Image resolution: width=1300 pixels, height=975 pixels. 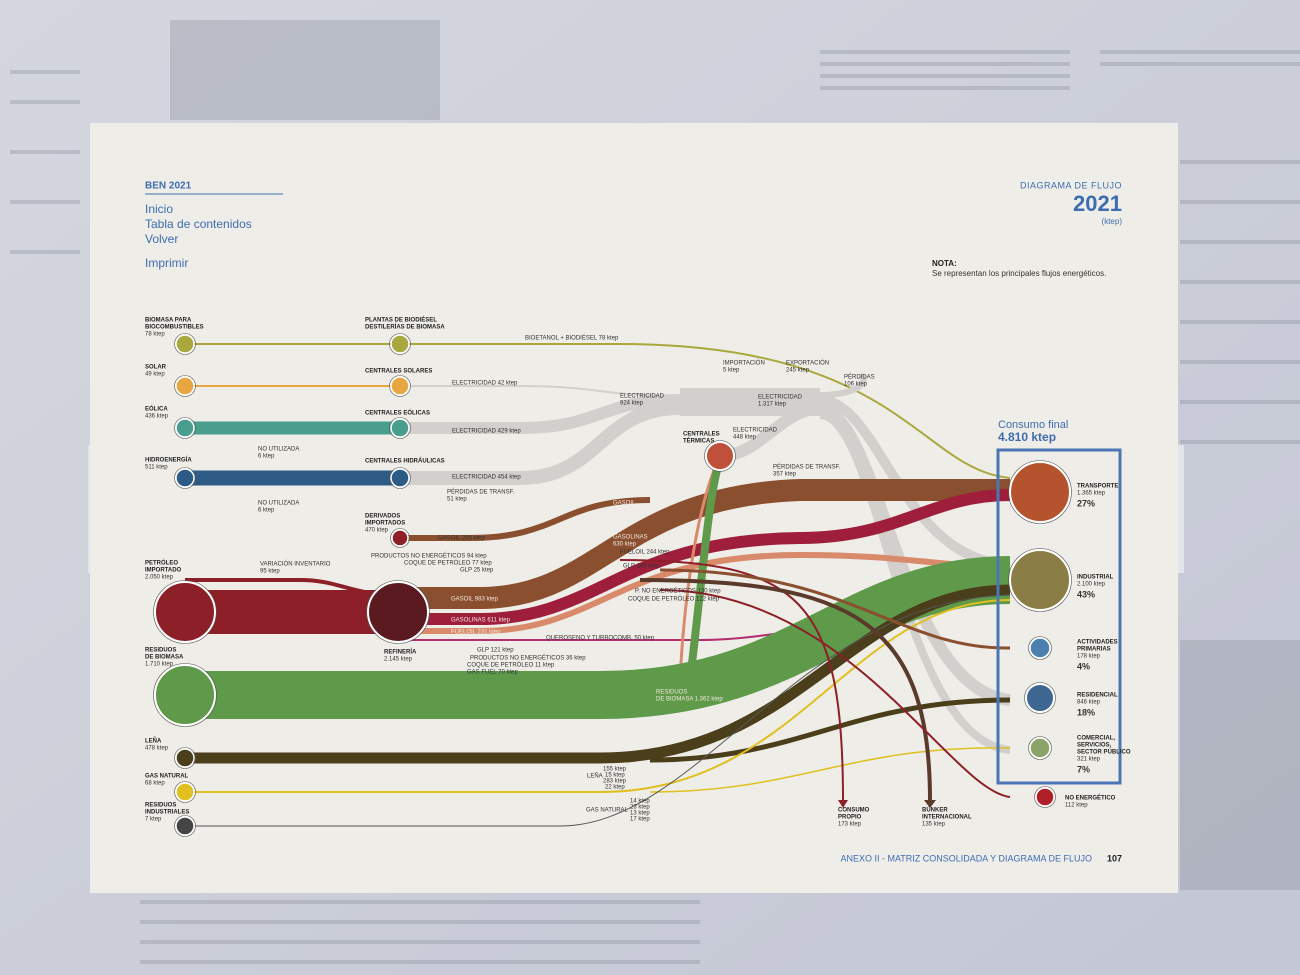 What do you see at coordinates (153, 741) in the screenshot?
I see `source-name: LEÑA` at bounding box center [153, 741].